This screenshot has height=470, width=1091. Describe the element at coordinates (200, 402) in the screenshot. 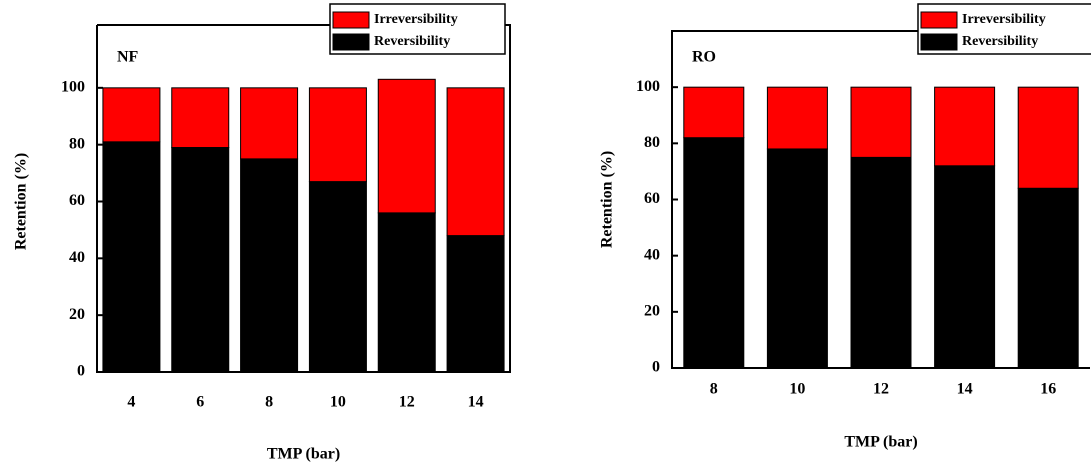

I see `x-tick-label: 6` at that location.